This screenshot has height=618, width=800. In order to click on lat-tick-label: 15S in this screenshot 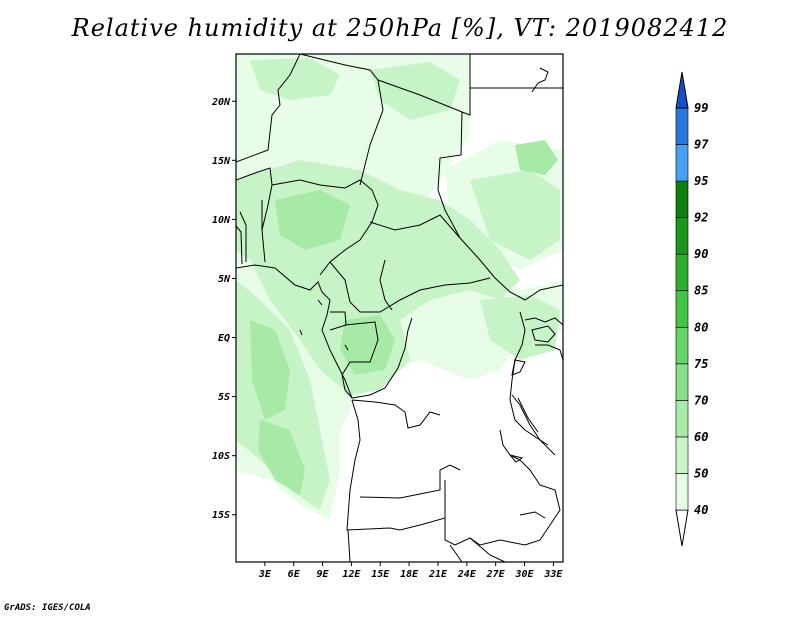, I will do `click(221, 515)`.